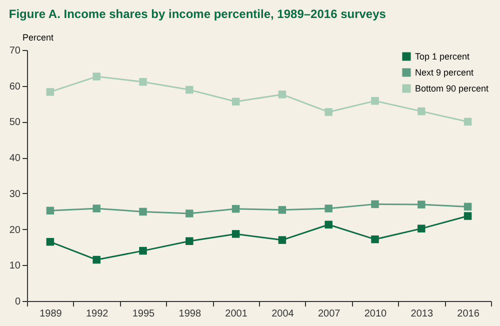 This screenshot has width=500, height=326. What do you see at coordinates (38, 37) in the screenshot?
I see `y-axis-title: Percent` at bounding box center [38, 37].